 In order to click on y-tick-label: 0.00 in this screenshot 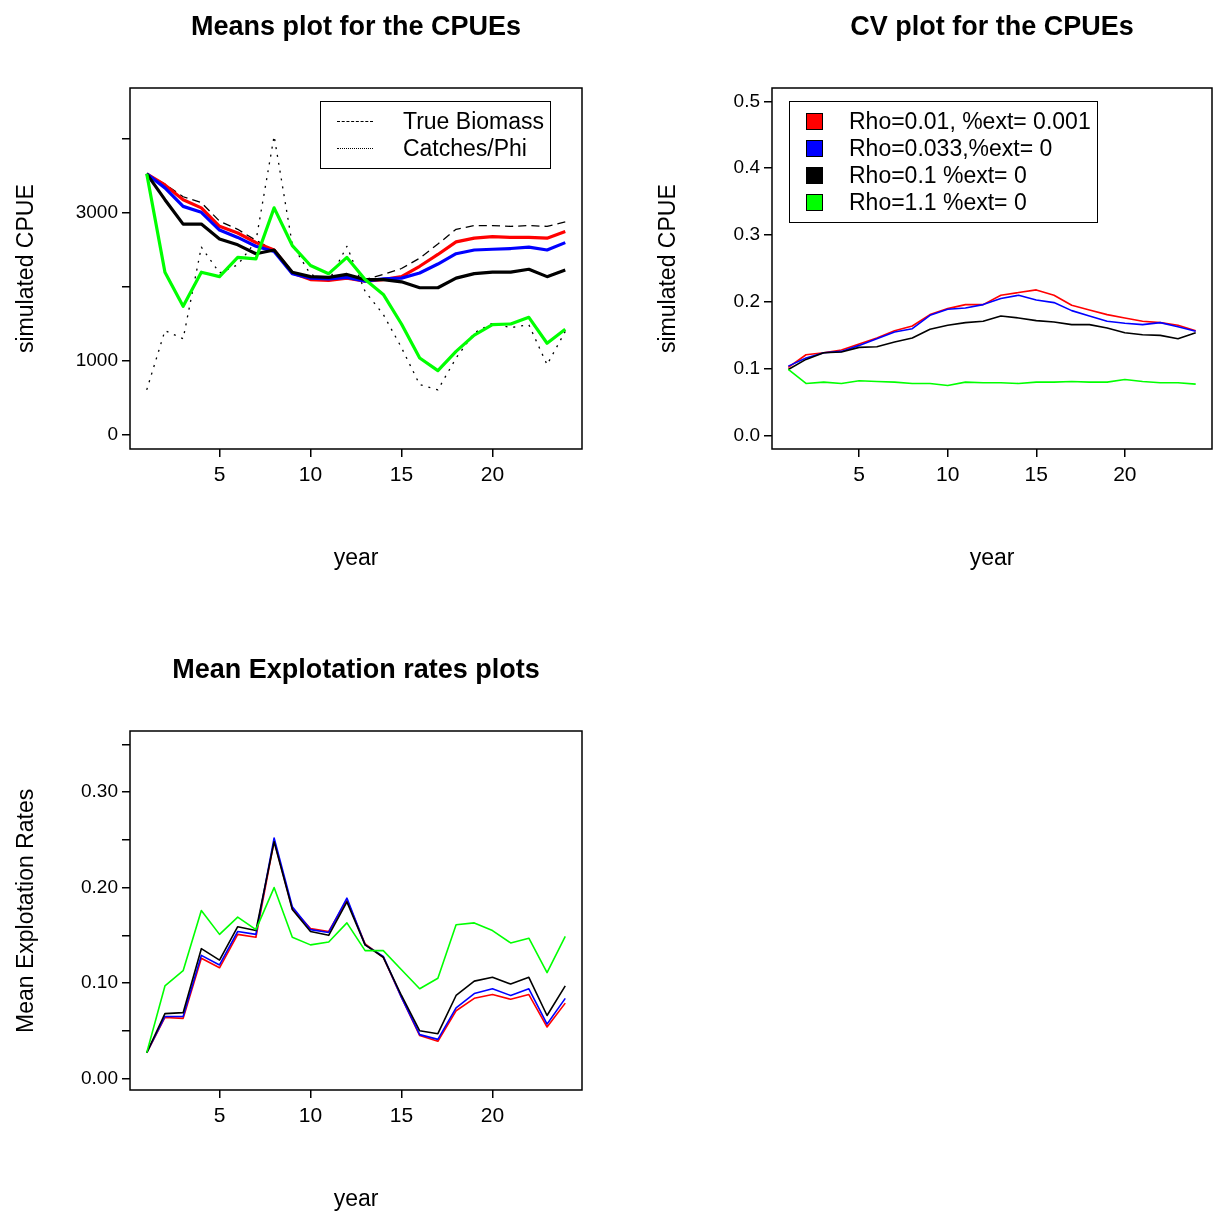, I will do `click(99, 1077)`.